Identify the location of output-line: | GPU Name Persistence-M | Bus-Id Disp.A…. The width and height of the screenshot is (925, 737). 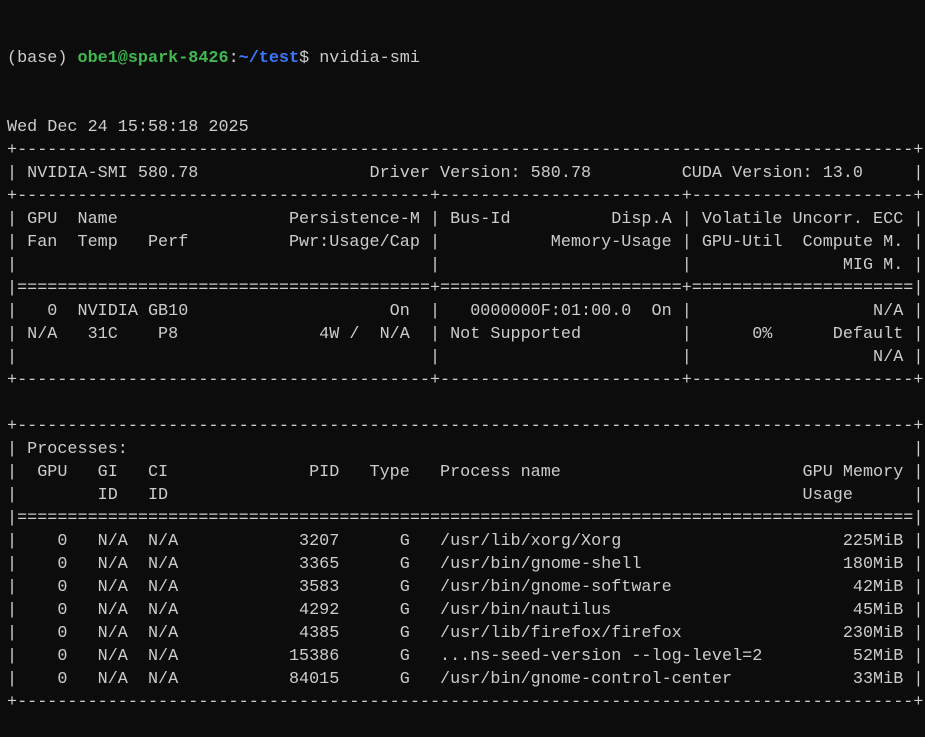
(465, 219).